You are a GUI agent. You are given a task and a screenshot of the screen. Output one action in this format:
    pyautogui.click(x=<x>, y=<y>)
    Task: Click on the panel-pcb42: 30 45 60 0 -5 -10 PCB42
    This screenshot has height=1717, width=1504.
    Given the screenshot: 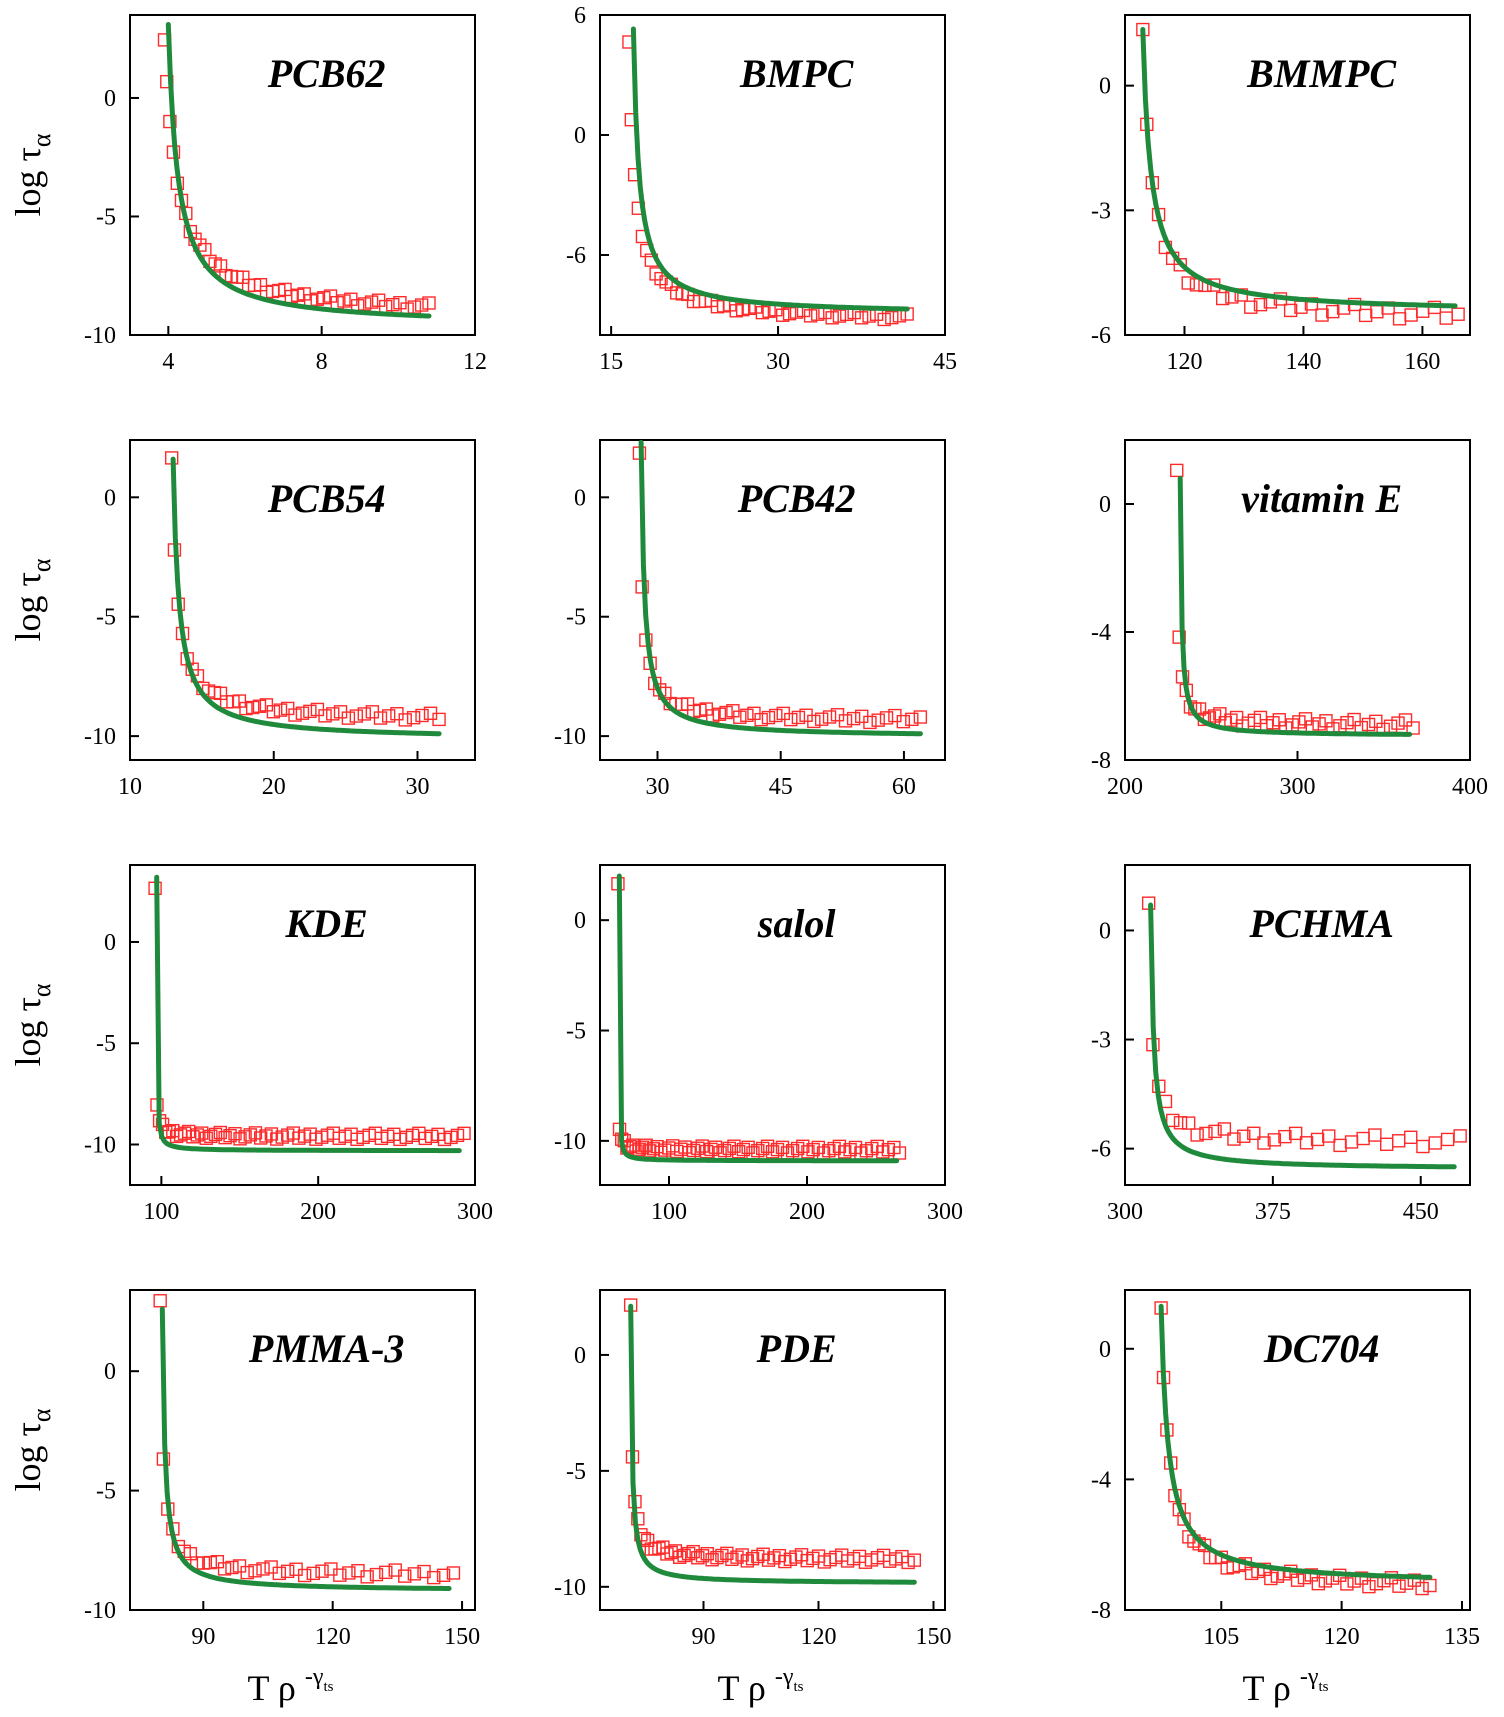 What is the action you would take?
    pyautogui.click(x=750, y=619)
    